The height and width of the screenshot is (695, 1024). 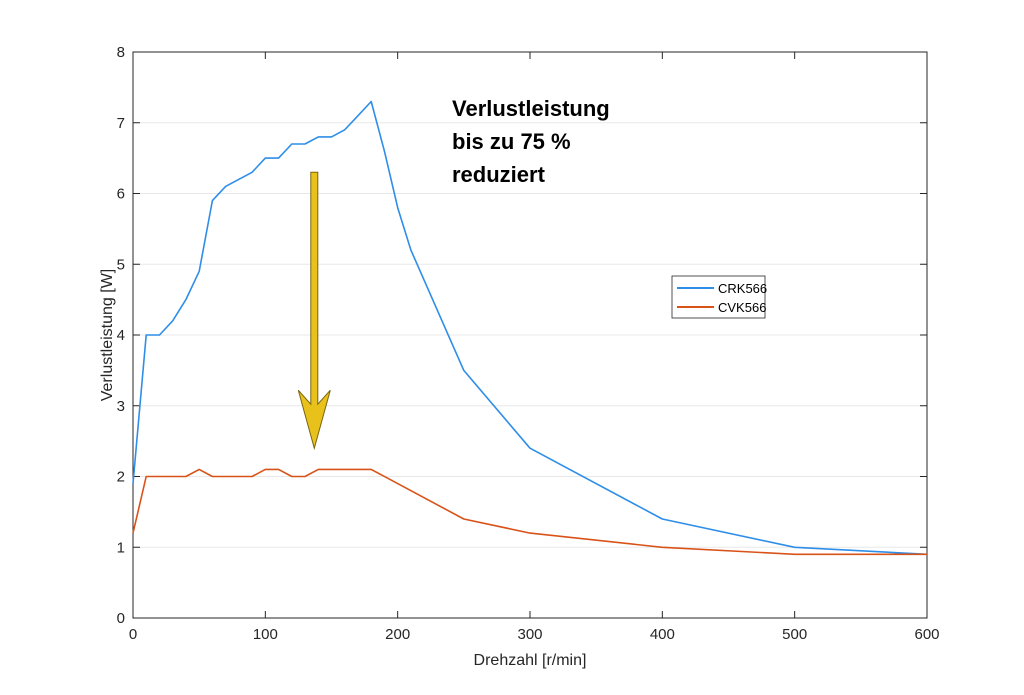 What do you see at coordinates (742, 307) in the screenshot?
I see `legend-label-cvk566: CVK566` at bounding box center [742, 307].